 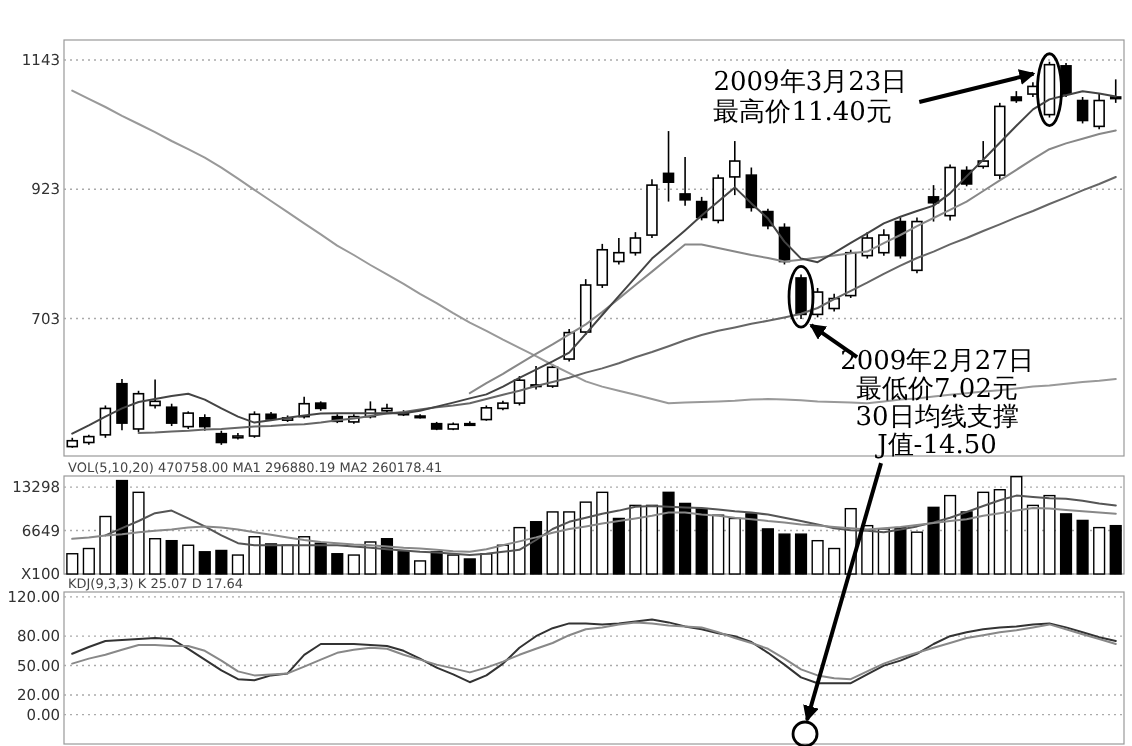 What do you see at coordinates (935, 446) in the screenshot?
I see `annotation: J值-14.50` at bounding box center [935, 446].